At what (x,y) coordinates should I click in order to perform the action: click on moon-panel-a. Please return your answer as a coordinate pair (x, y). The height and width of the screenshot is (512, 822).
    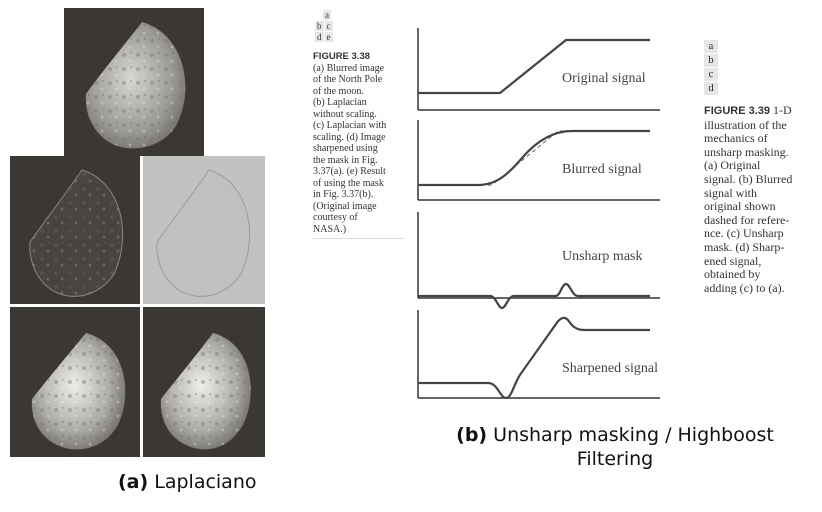
    Looking at the image, I should click on (134, 82).